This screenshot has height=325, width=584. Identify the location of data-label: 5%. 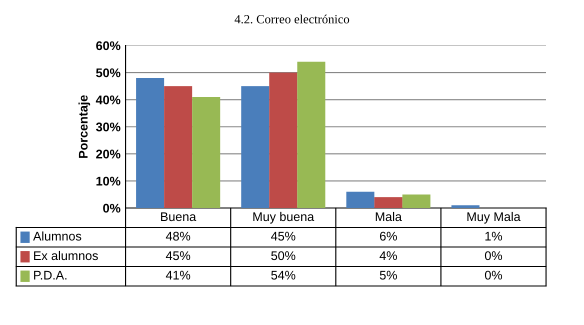
(388, 275).